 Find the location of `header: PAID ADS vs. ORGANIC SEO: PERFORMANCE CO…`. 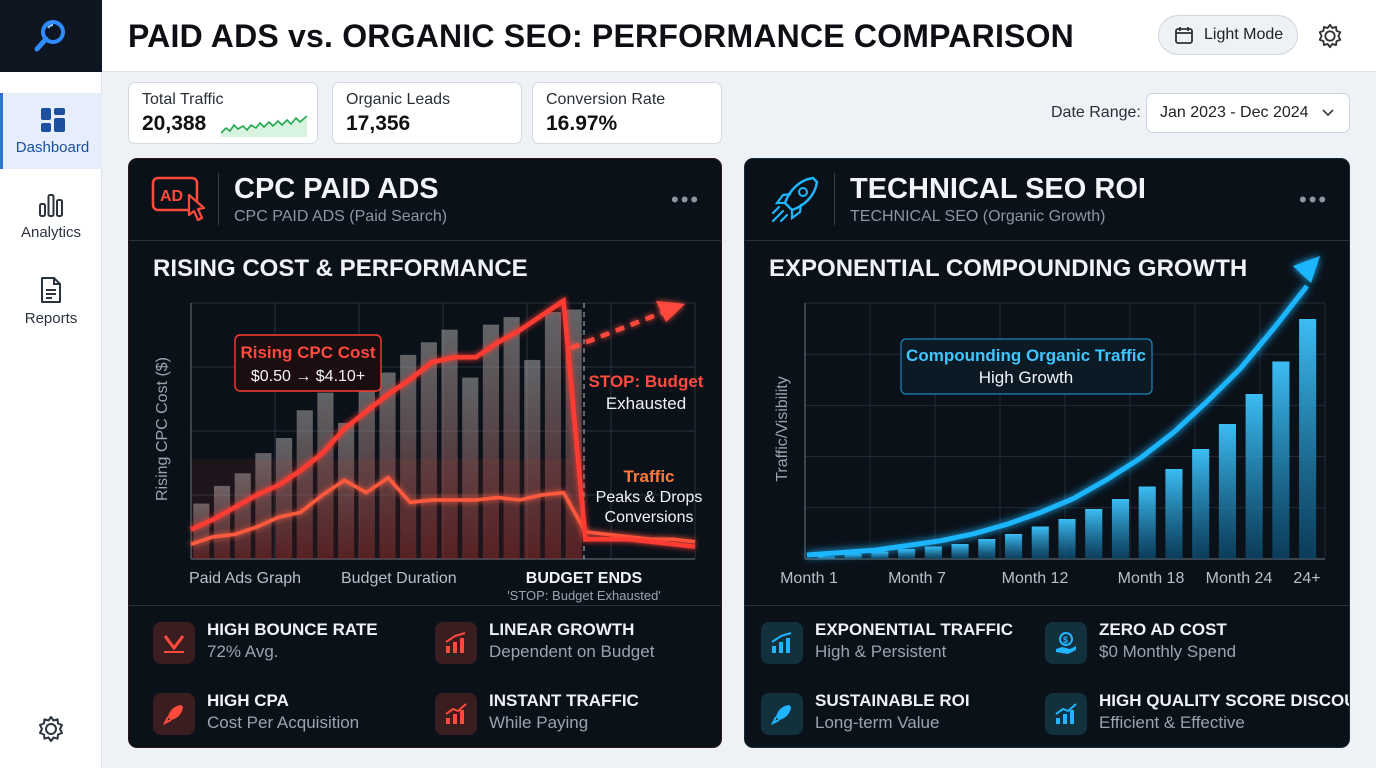

header: PAID ADS vs. ORGANIC SEO: PERFORMANCE CO… is located at coordinates (739, 36).